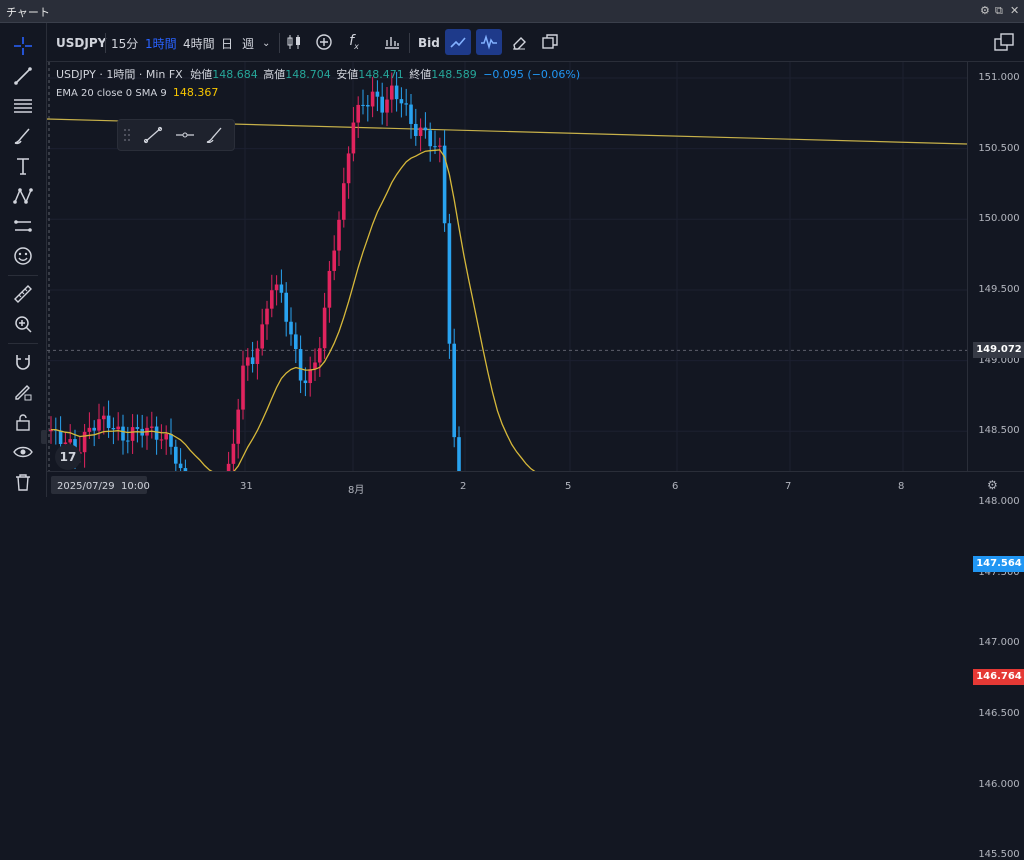 This screenshot has width=1024, height=860. I want to click on lock-tool, so click(23, 422).